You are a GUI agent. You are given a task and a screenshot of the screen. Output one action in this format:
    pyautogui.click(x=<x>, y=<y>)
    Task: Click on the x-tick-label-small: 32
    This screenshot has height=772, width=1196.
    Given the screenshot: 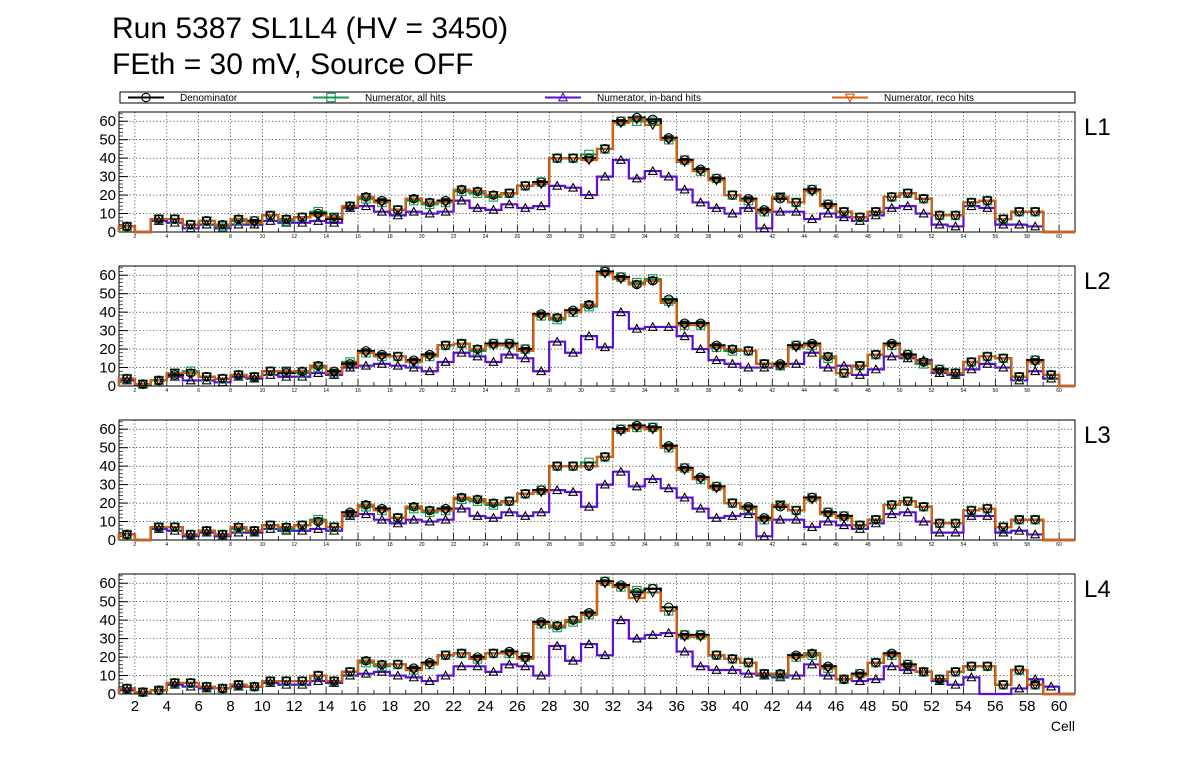 What is the action you would take?
    pyautogui.click(x=613, y=545)
    